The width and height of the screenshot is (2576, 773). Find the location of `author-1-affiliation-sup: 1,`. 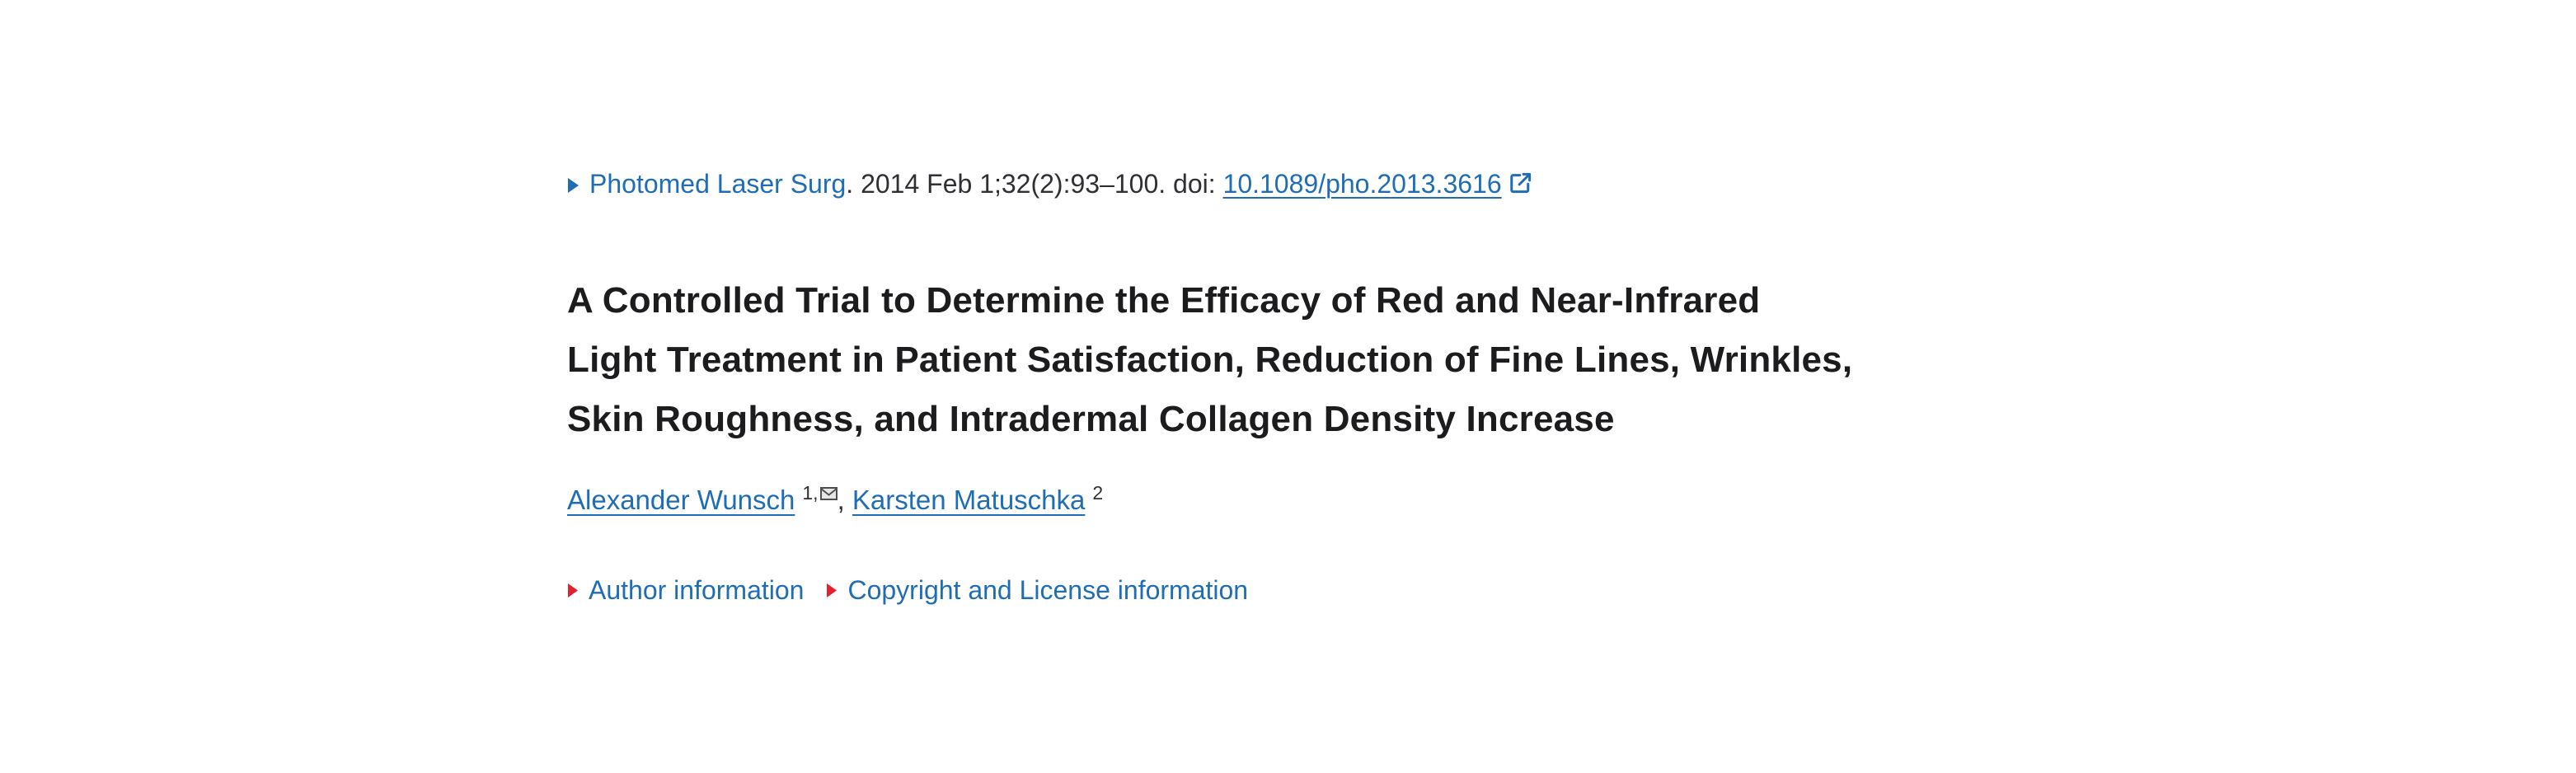

author-1-affiliation-sup: 1, is located at coordinates (820, 493).